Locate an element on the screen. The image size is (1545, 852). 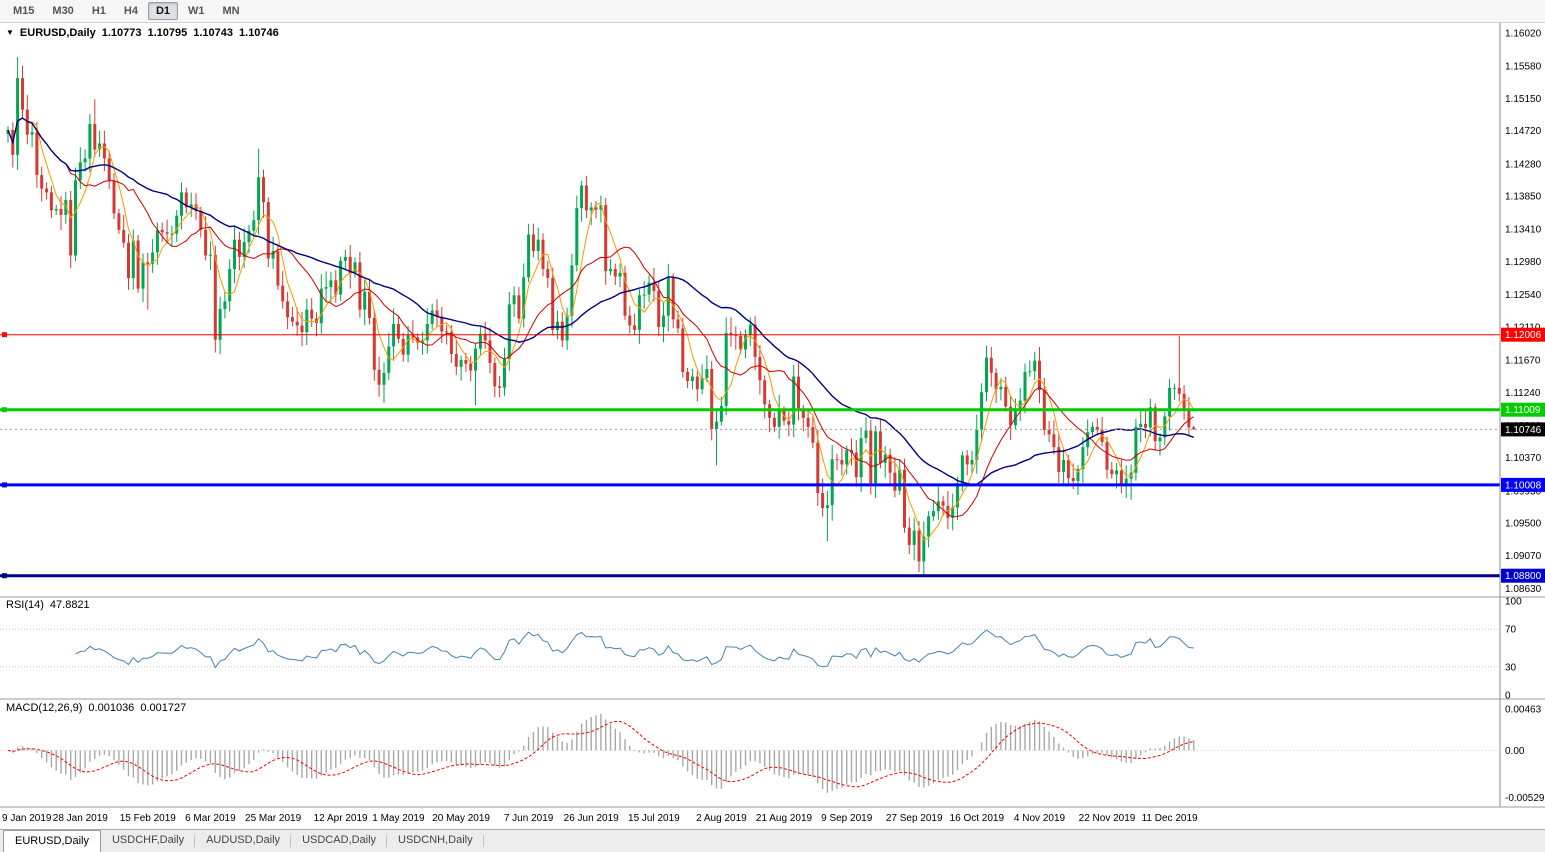
timeframe-button-d1: D1 is located at coordinates (162, 11).